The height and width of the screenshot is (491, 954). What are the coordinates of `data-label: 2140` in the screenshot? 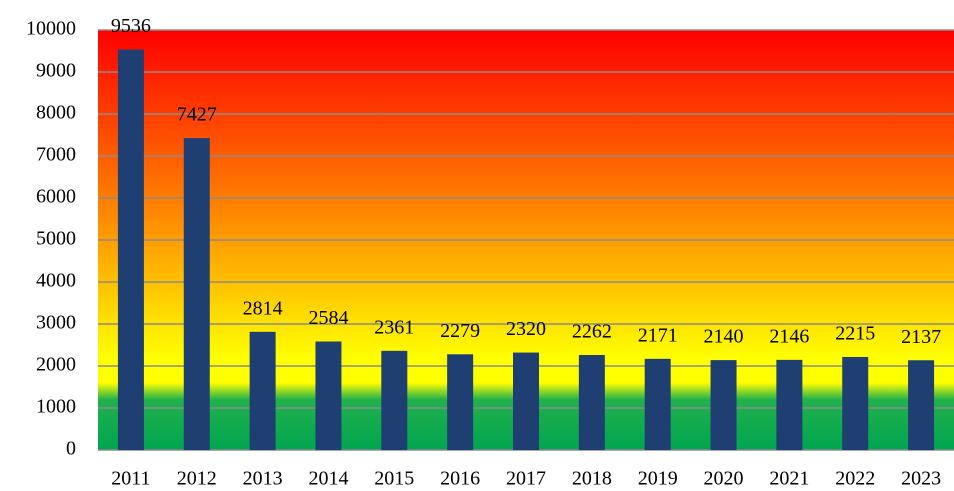 It's located at (724, 337).